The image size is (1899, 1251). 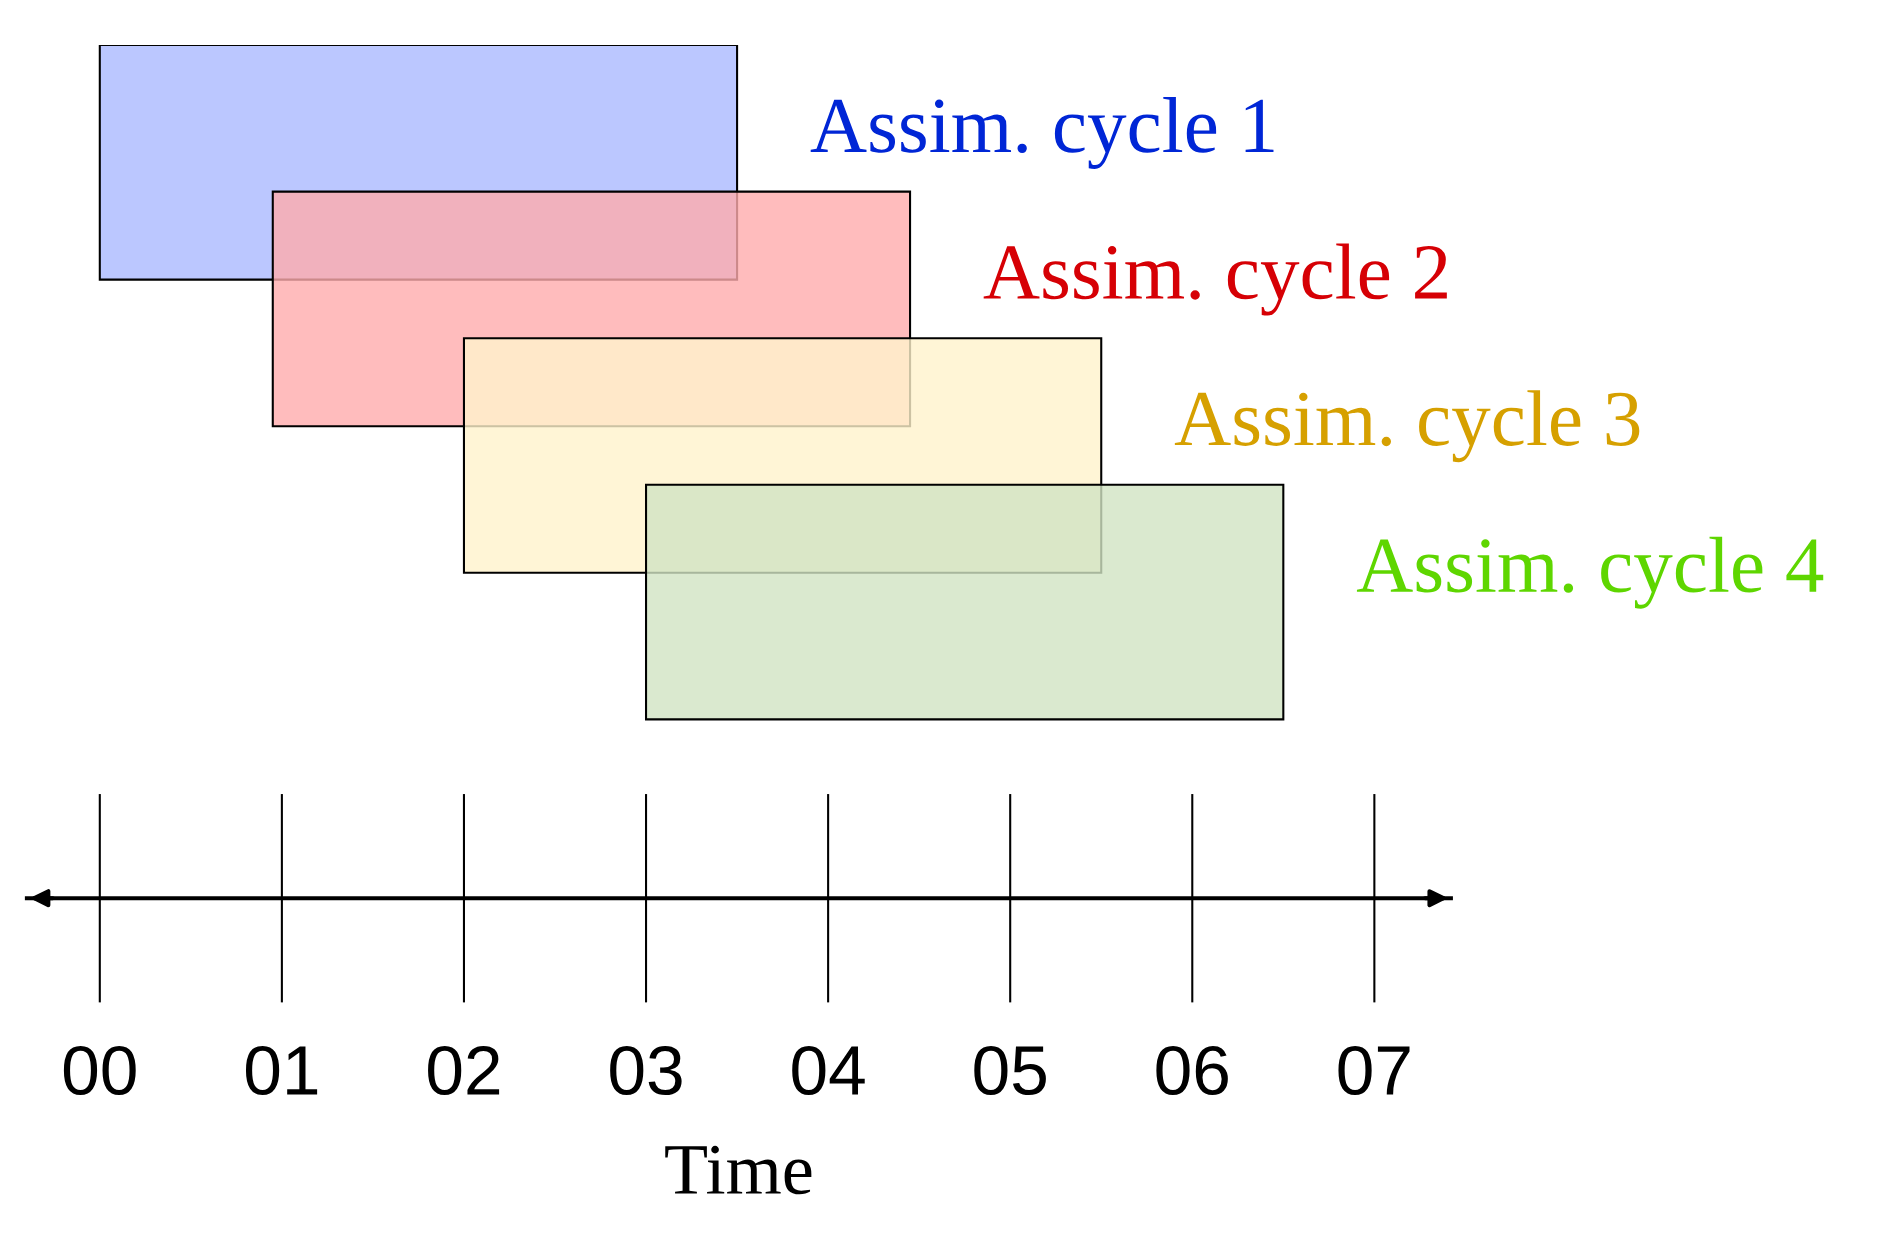 I want to click on x-axis-title: Time, so click(x=738, y=1170).